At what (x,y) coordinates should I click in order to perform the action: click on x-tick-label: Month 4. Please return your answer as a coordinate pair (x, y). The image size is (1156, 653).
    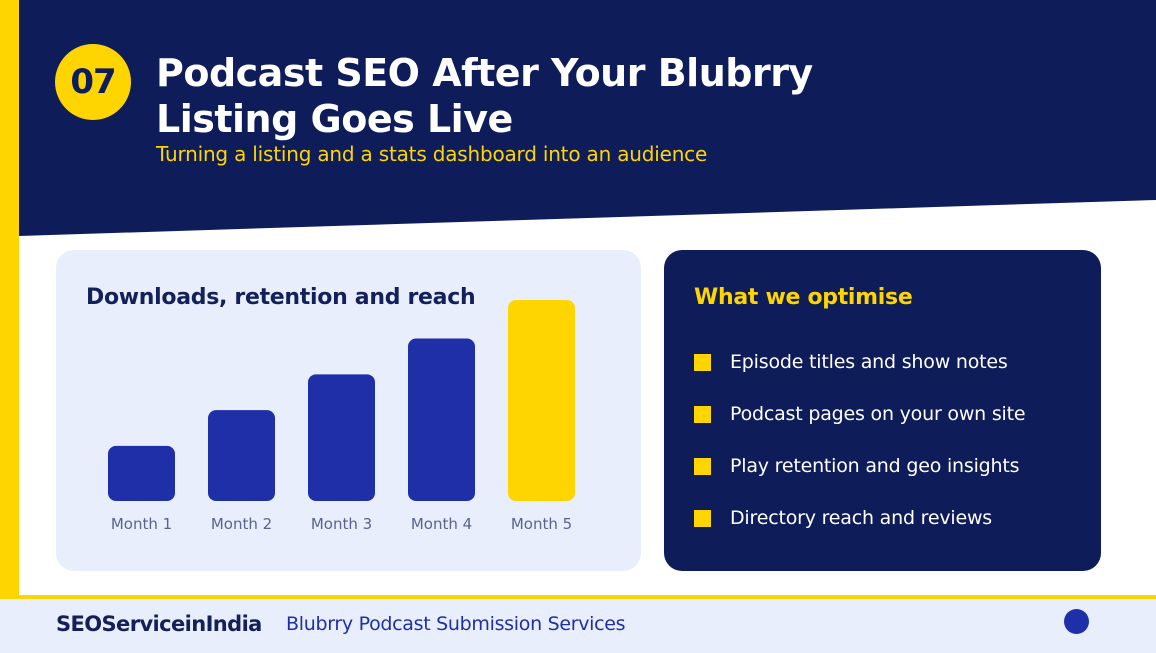
    Looking at the image, I should click on (441, 524).